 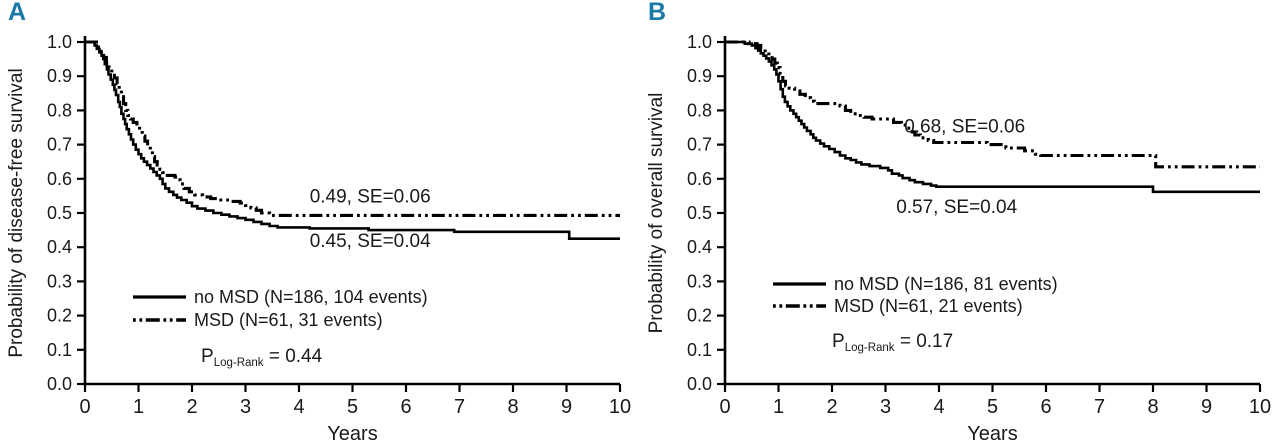 I want to click on legend-label-no-msd: no MSD (N=186, 104 events), so click(x=311, y=297).